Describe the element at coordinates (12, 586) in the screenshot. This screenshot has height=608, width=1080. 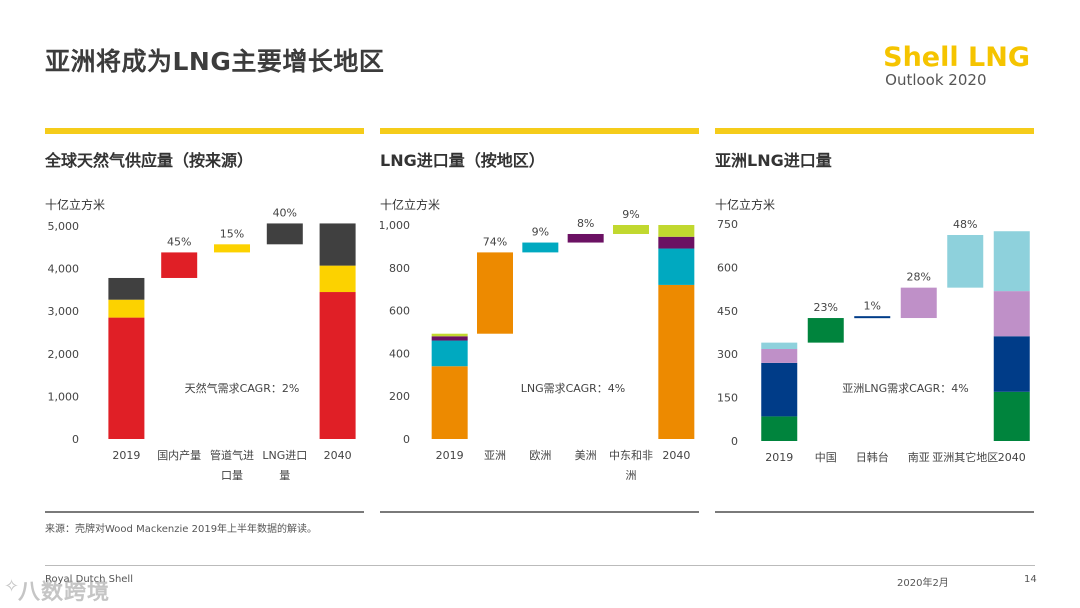
I see `watermark-icon: ✧` at that location.